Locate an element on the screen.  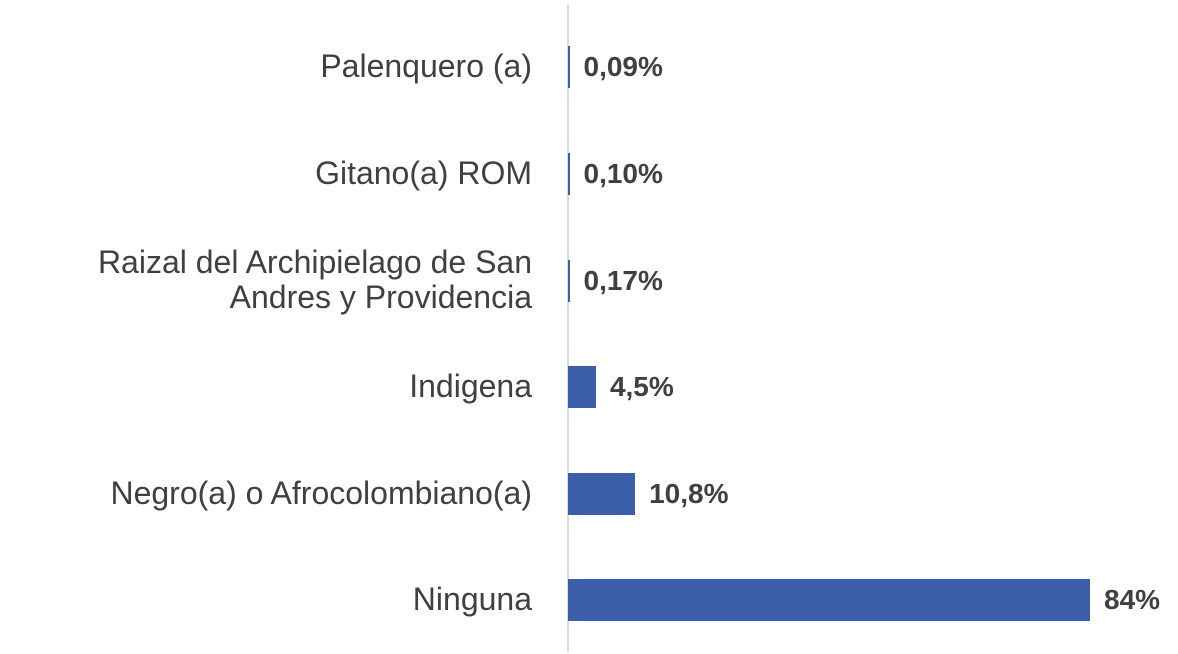
value-label: 0,09% is located at coordinates (623, 67).